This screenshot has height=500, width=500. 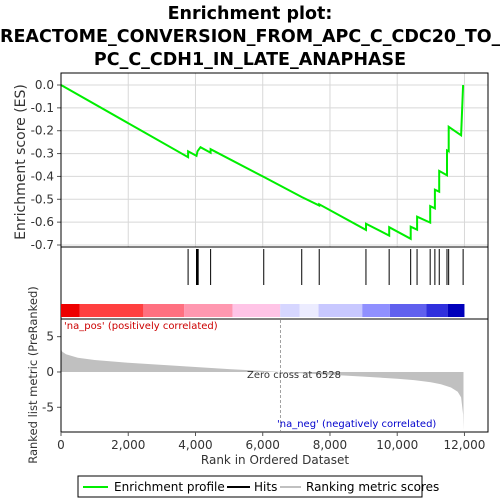 What do you see at coordinates (42, 154) in the screenshot?
I see `es-y-tick-label: -0.3` at bounding box center [42, 154].